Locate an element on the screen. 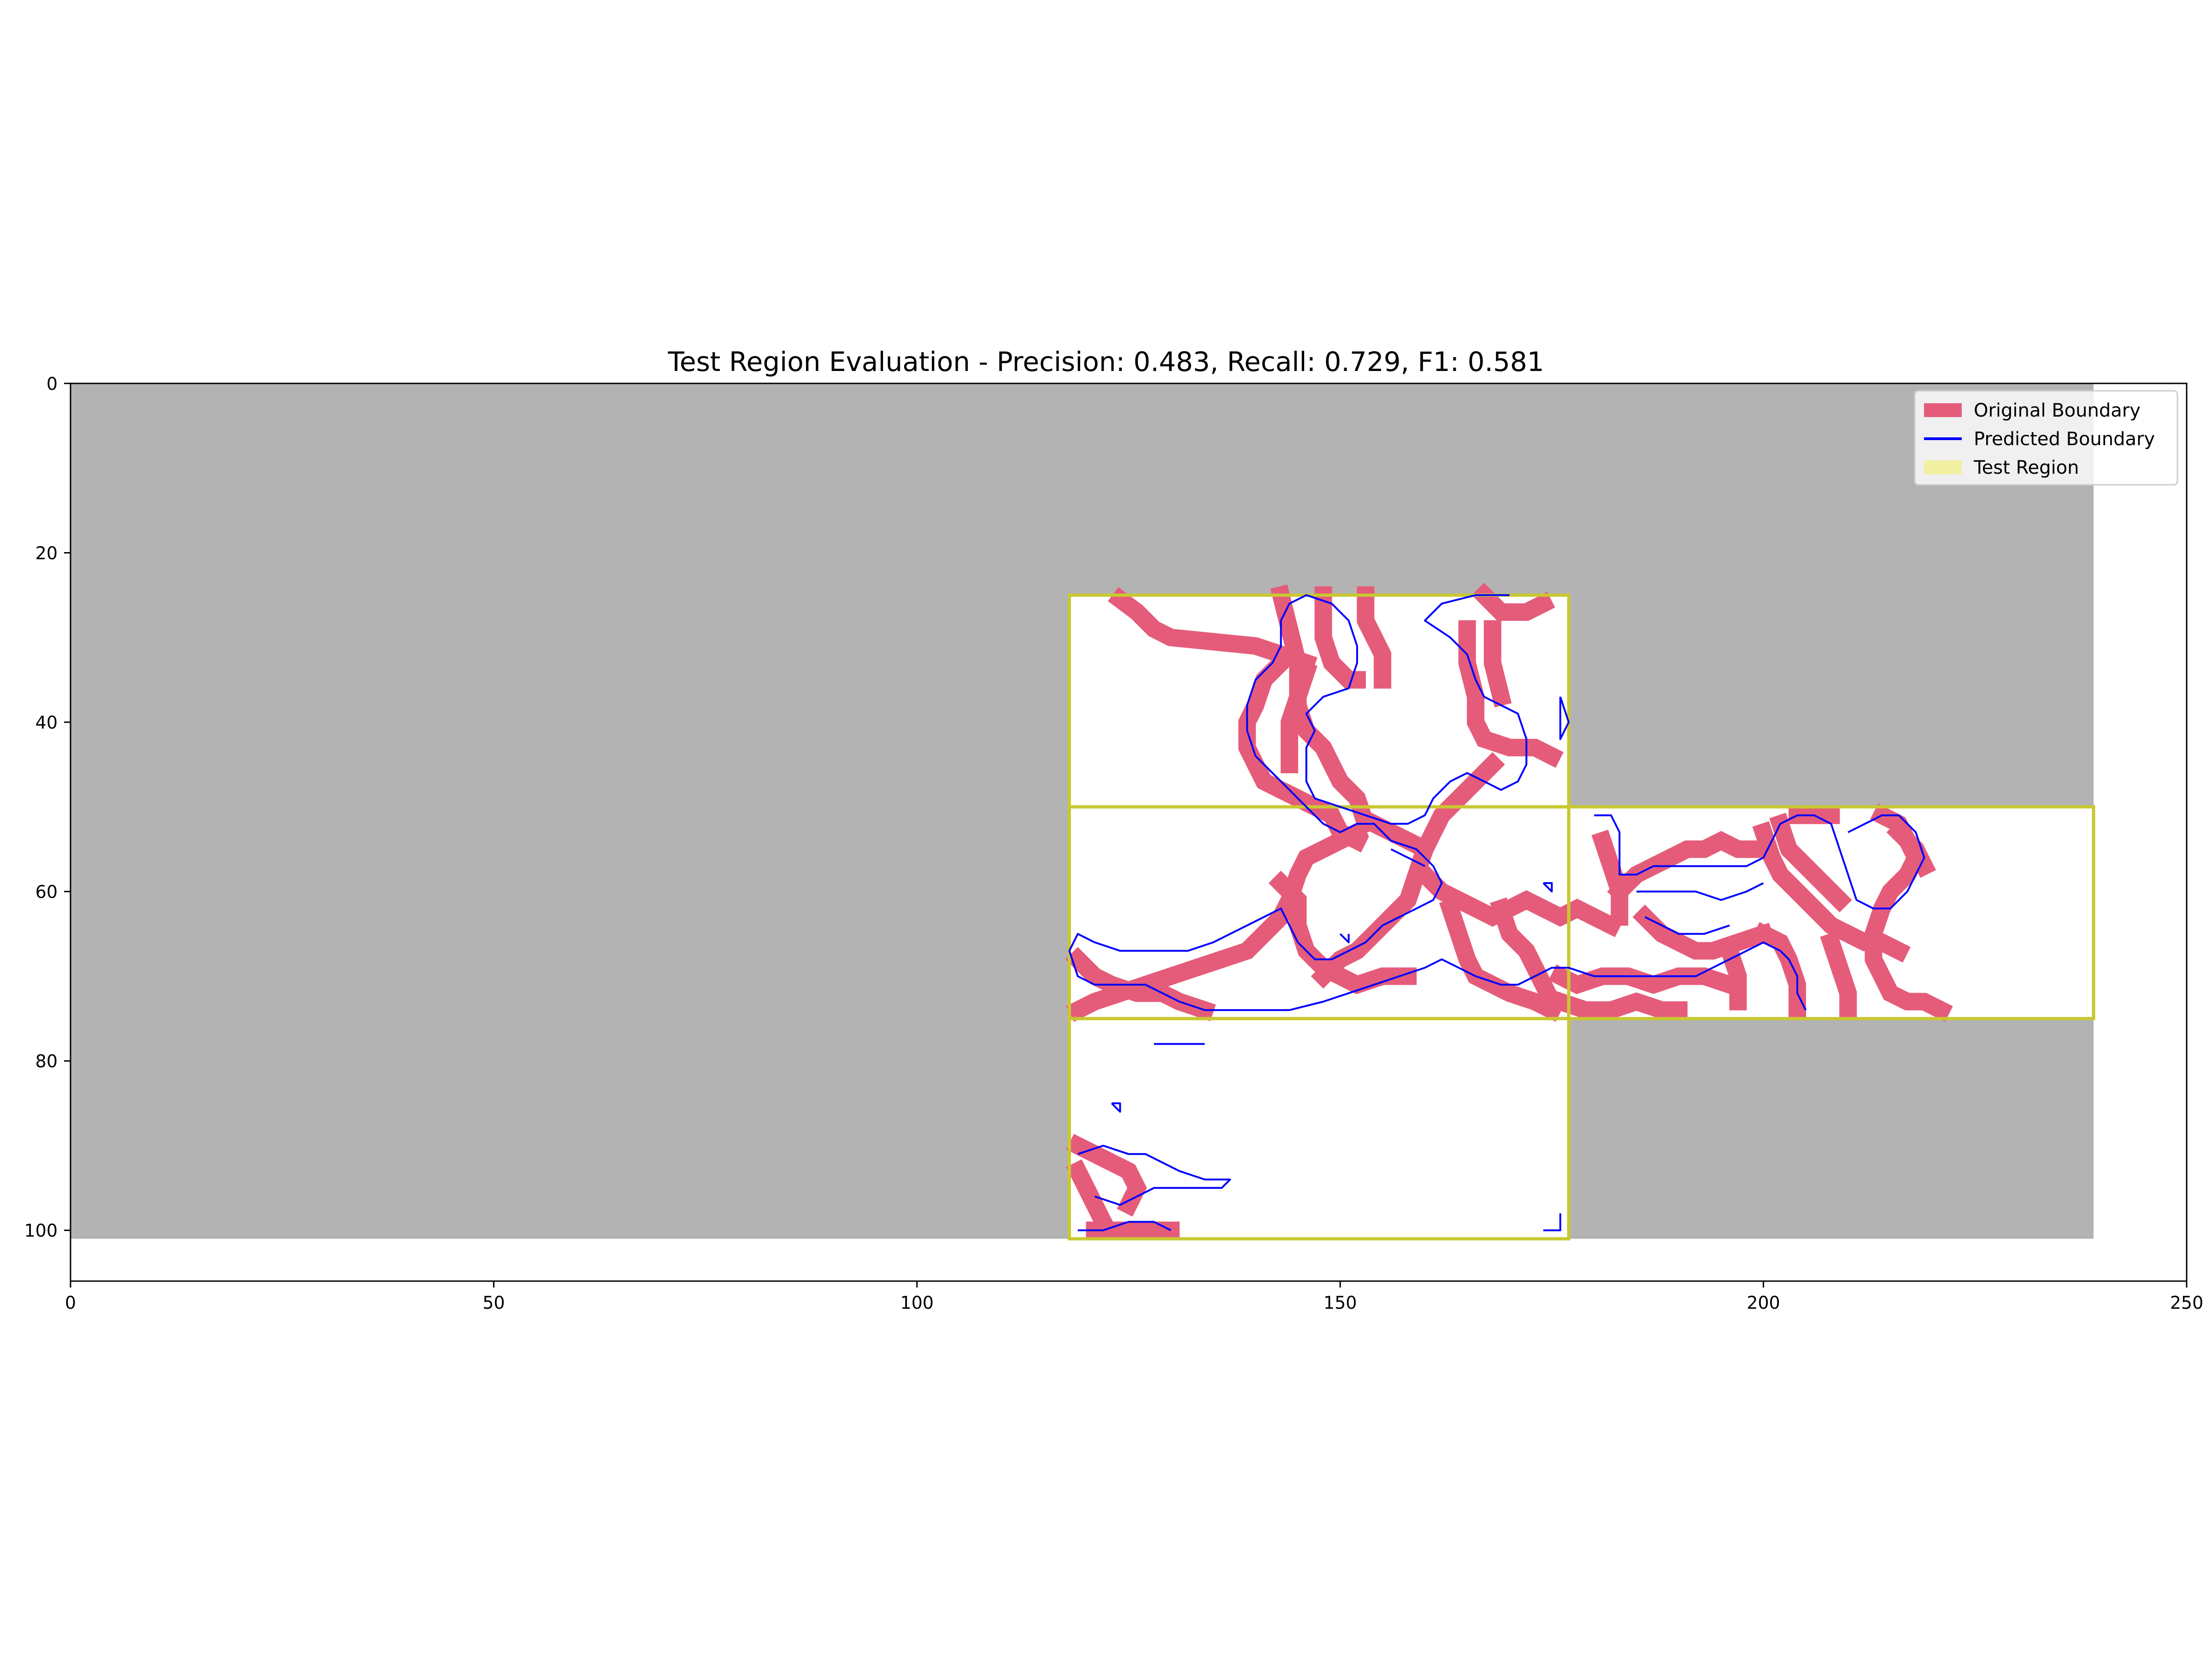 This screenshot has height=1659, width=2212. legend-label: Original Boundary is located at coordinates (2057, 410).